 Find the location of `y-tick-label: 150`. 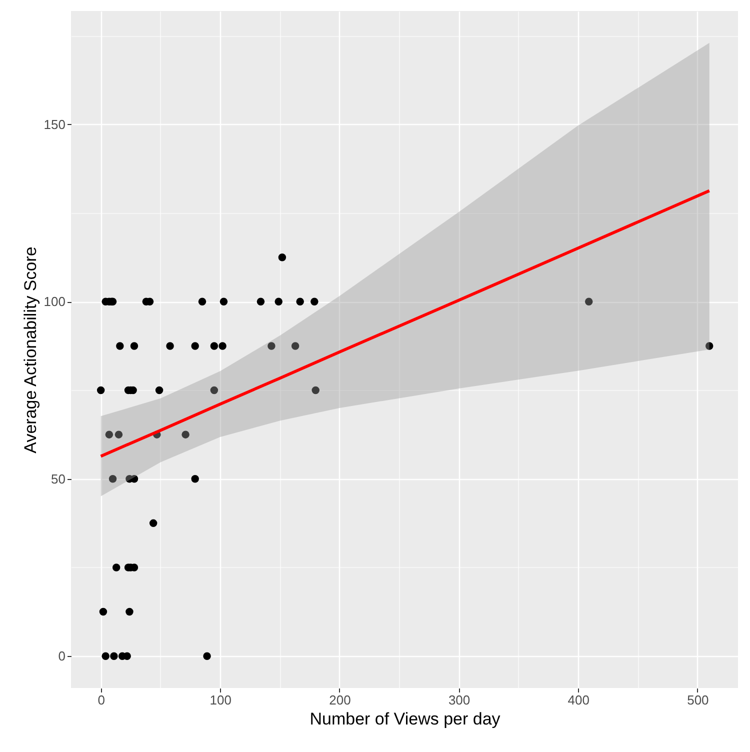

y-tick-label: 150 is located at coordinates (55, 124).